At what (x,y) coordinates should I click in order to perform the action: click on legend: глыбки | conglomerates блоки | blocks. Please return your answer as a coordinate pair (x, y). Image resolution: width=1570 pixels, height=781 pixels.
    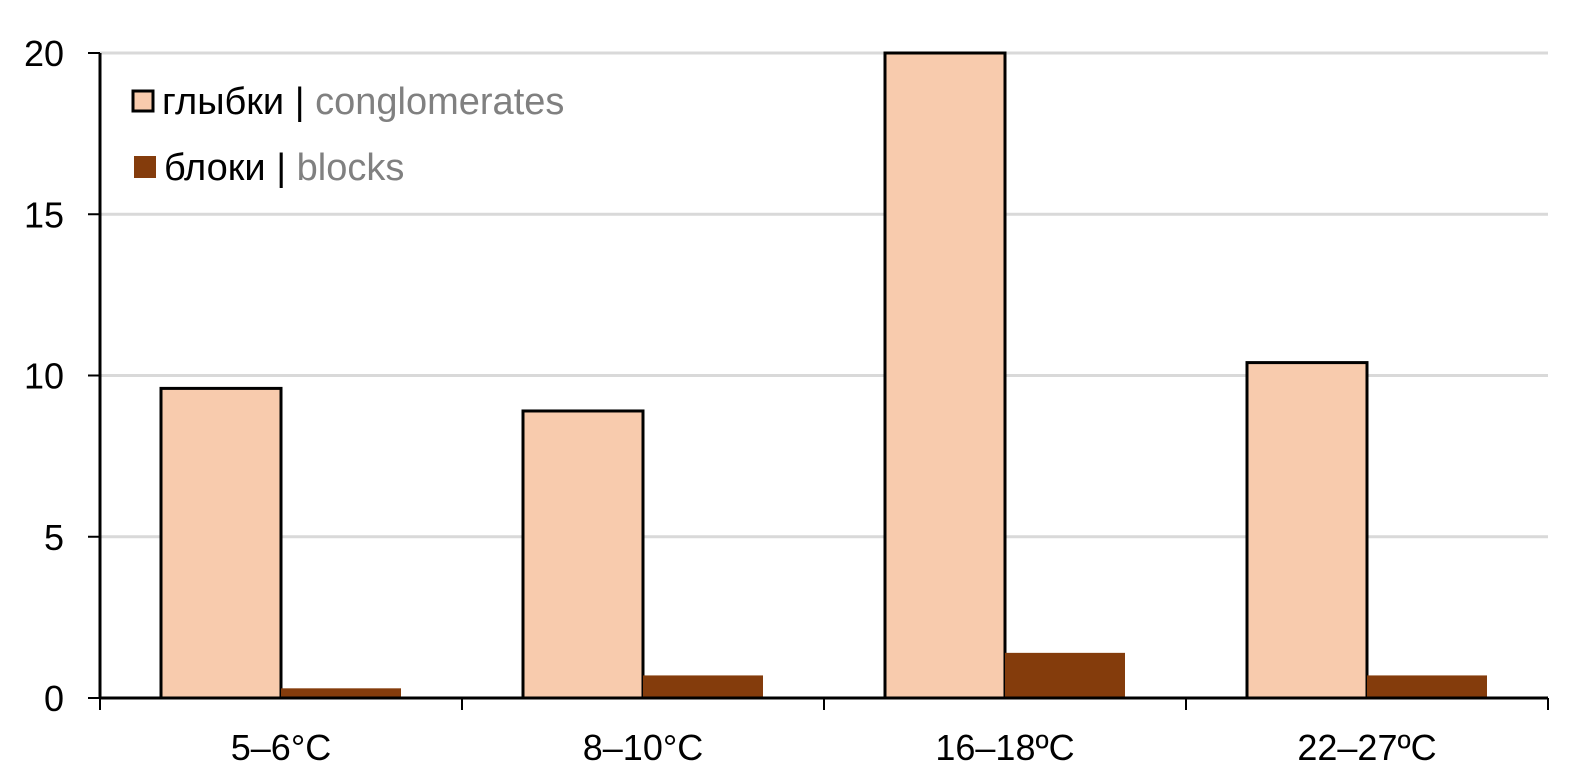
    Looking at the image, I should click on (347, 135).